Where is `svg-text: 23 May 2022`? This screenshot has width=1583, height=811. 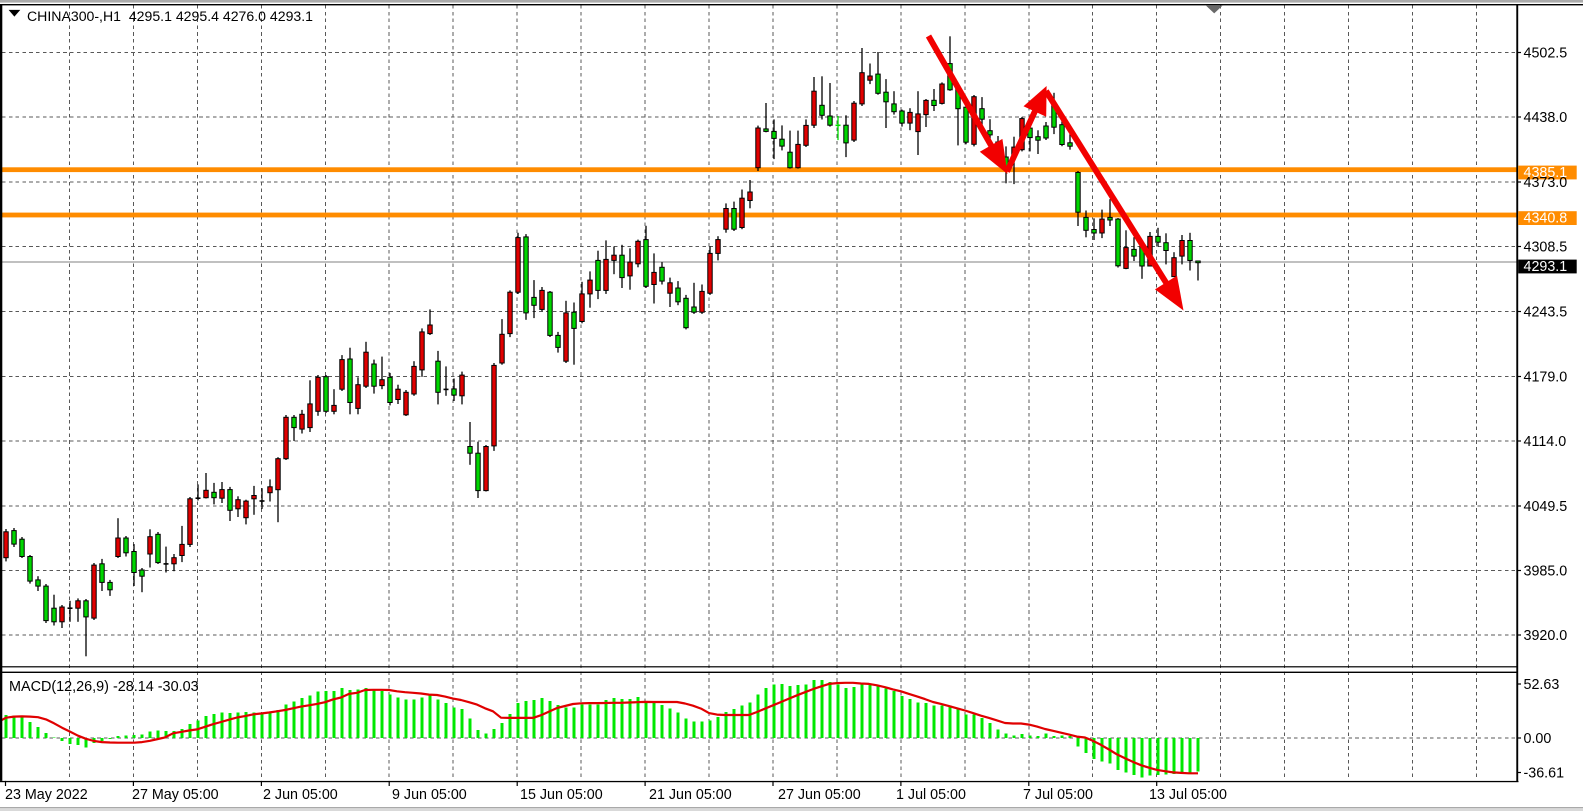
svg-text: 23 May 2022 is located at coordinates (46, 795).